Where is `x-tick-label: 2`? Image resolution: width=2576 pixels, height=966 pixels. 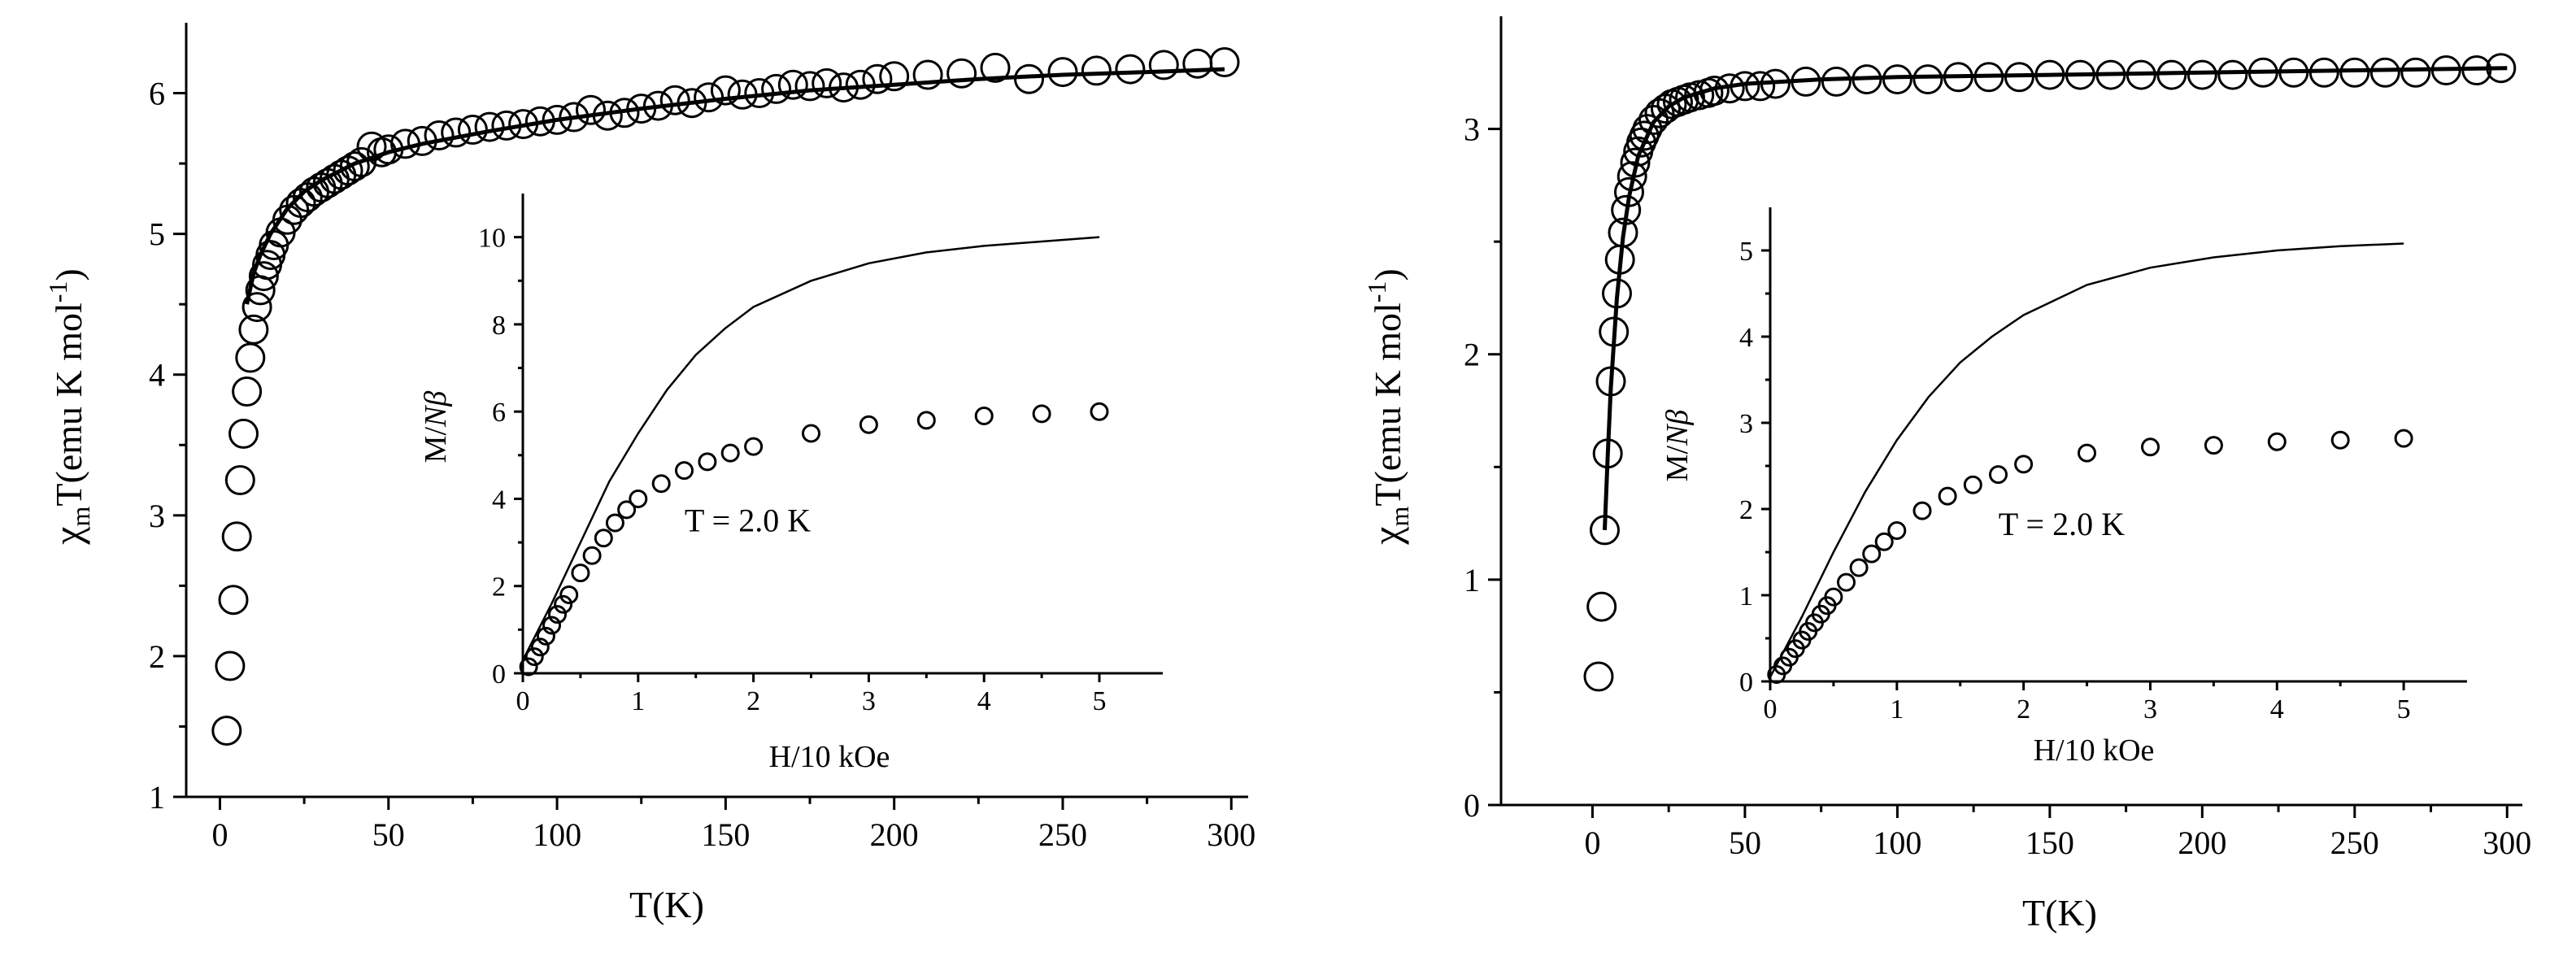 x-tick-label: 2 is located at coordinates (2024, 709).